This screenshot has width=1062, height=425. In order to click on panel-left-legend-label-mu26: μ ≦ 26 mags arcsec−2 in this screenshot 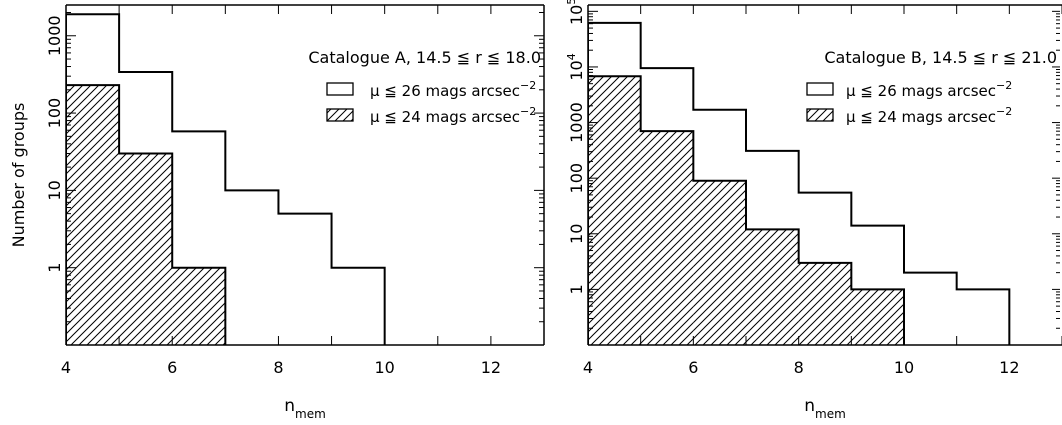, I will do `click(453, 89)`.